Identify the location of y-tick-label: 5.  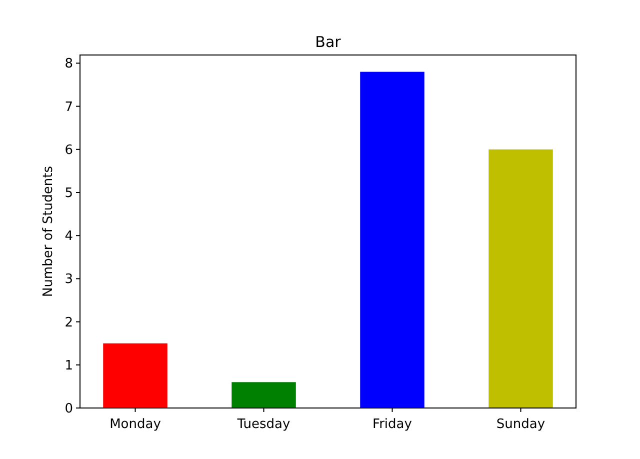
(68, 194).